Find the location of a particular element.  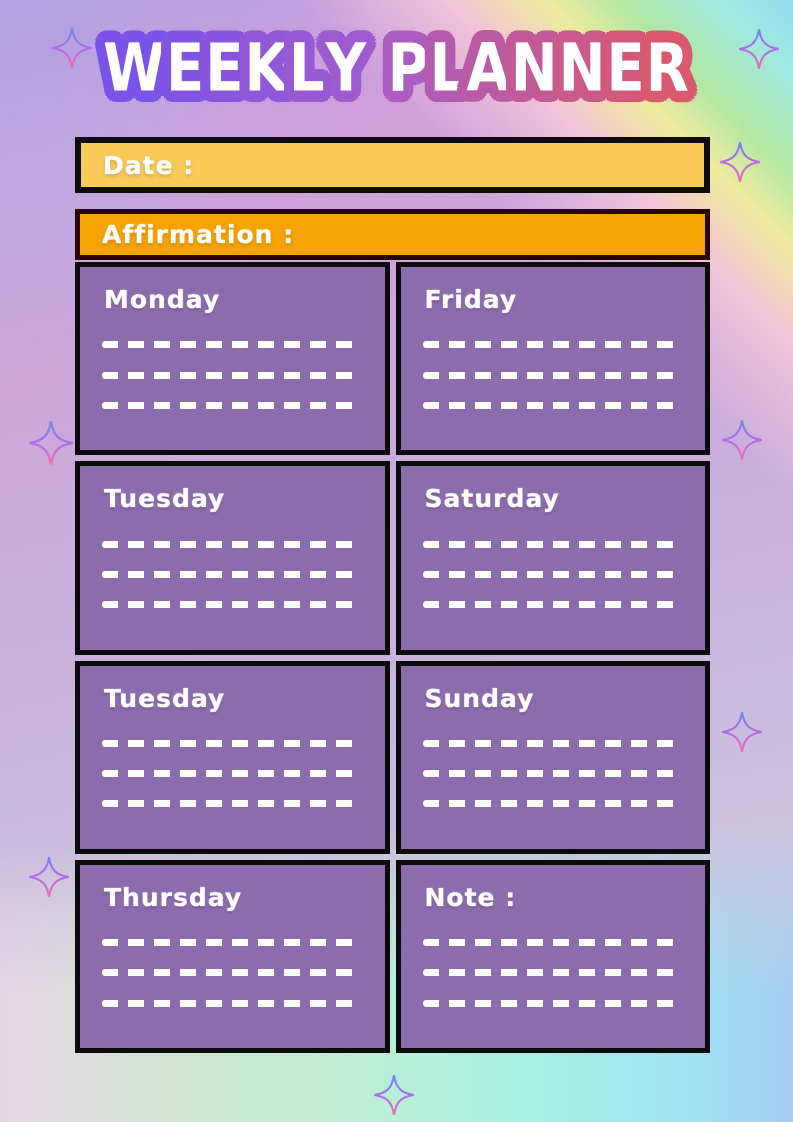

note-box: Note : is located at coordinates (552, 956).